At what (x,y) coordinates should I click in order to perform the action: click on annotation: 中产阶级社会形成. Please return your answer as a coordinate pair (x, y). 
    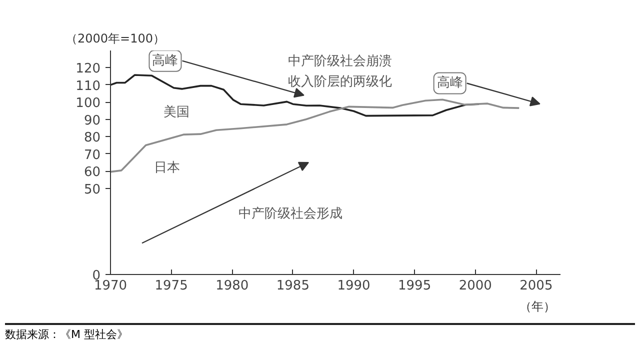
    Looking at the image, I should click on (290, 214).